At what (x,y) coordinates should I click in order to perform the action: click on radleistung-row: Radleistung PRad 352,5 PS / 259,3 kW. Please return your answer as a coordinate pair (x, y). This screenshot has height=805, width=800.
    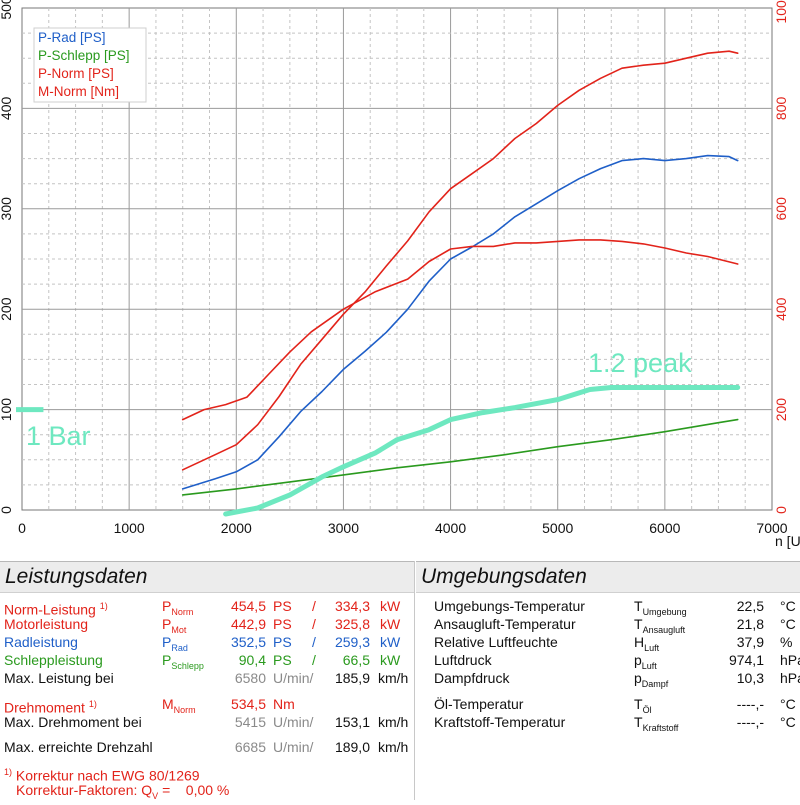
    Looking at the image, I should click on (206, 643).